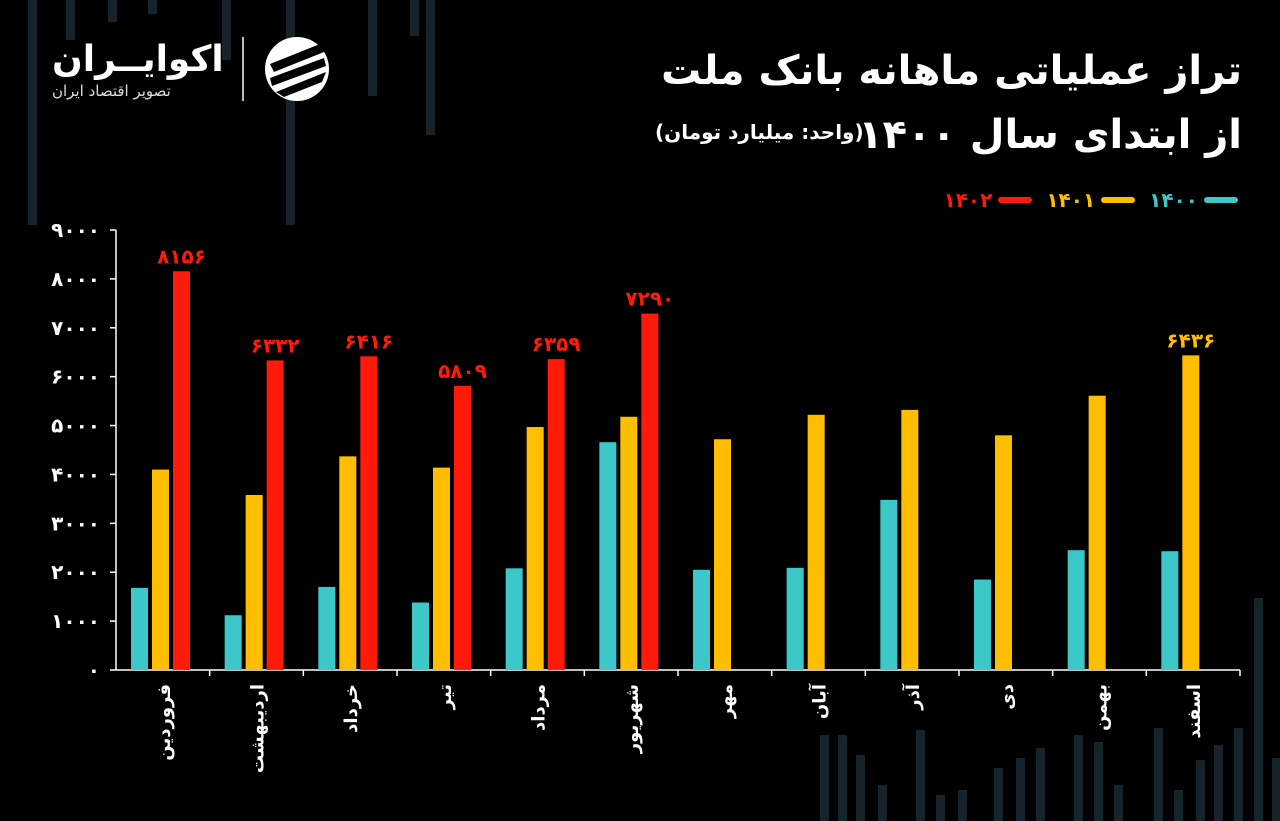  Describe the element at coordinates (539, 707) in the screenshot. I see `x-tick-label: مرداد` at that location.